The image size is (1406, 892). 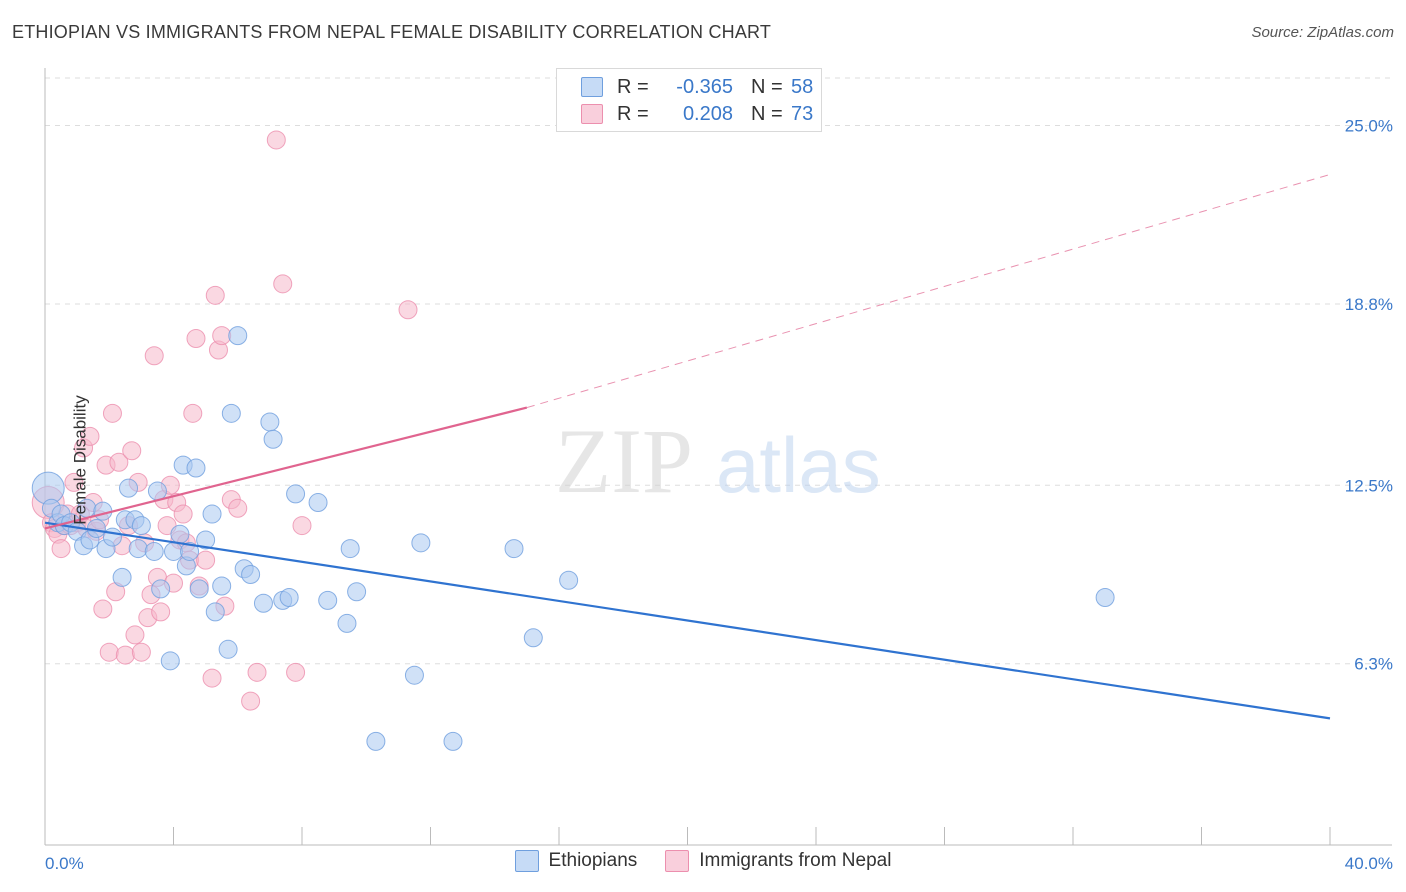 What do you see at coordinates (707, 113) in the screenshot?
I see `legend-r-value: 0.208` at bounding box center [707, 113].